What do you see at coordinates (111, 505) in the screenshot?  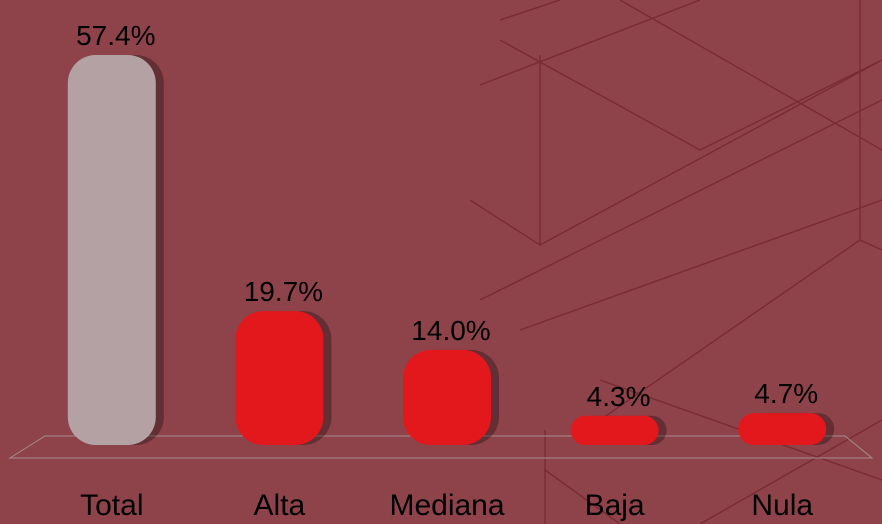 I see `x-tick-label: Total` at bounding box center [111, 505].